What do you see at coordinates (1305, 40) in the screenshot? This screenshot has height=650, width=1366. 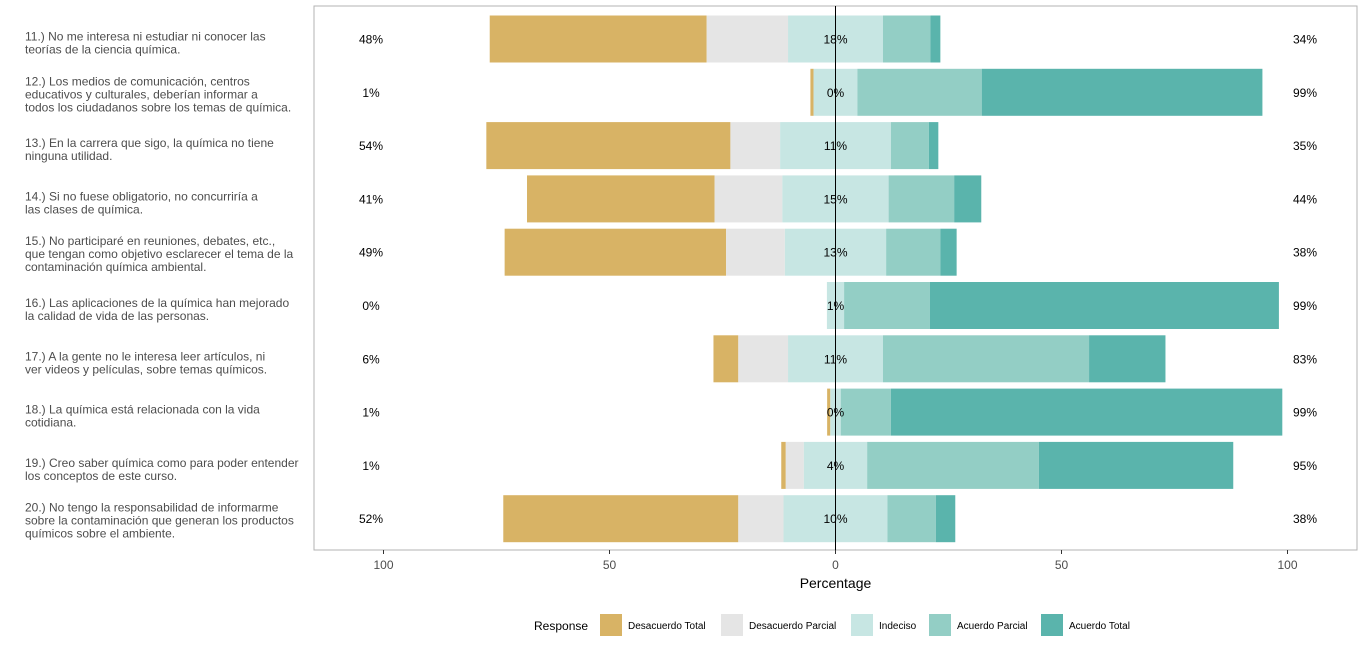 I see `right-percent-label: 34%` at bounding box center [1305, 40].